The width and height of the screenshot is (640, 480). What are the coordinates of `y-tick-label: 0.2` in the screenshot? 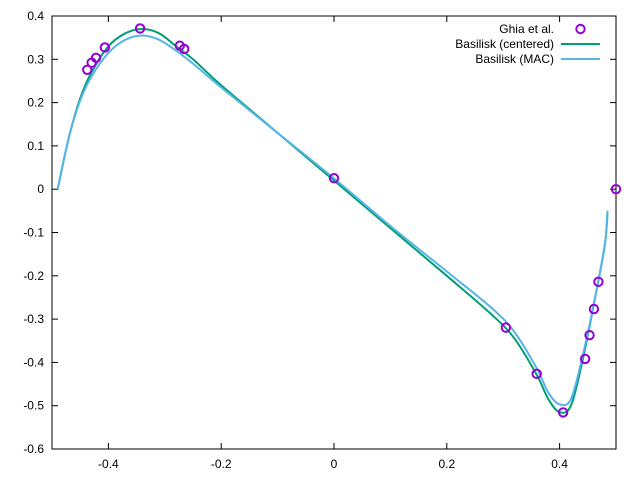 It's located at (35, 103).